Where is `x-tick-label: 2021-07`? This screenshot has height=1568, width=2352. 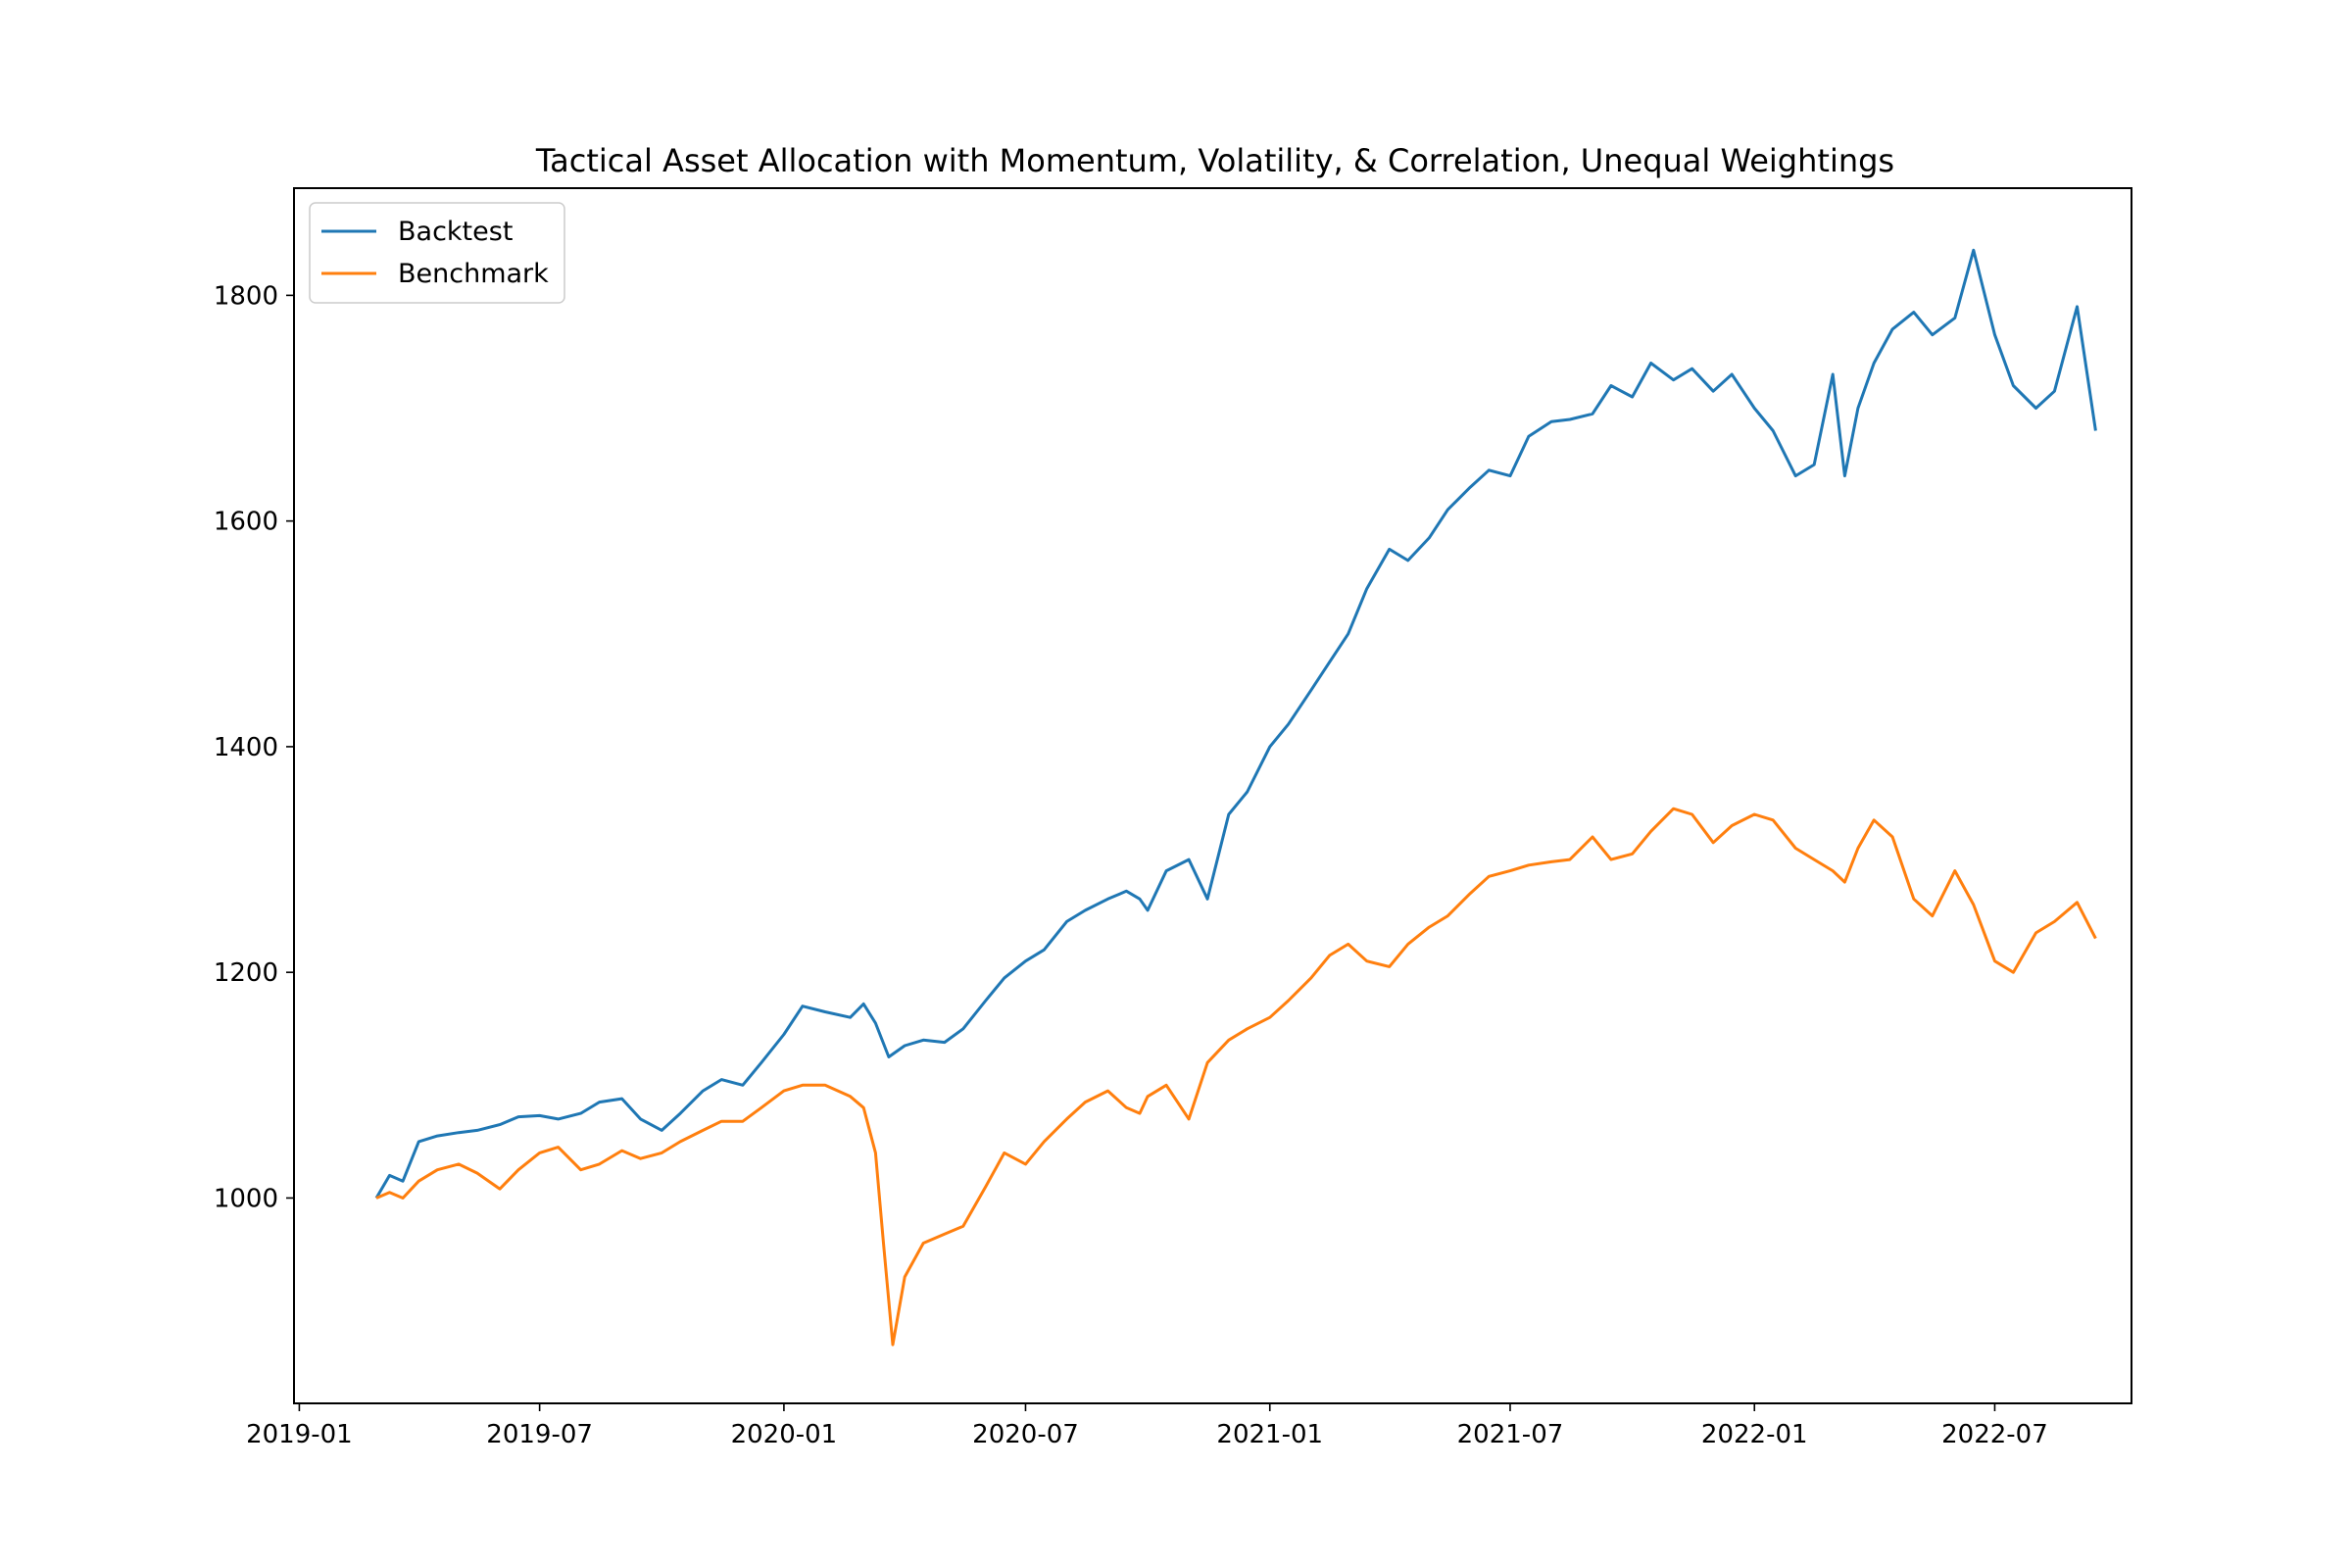 x-tick-label: 2021-07 is located at coordinates (1510, 1434).